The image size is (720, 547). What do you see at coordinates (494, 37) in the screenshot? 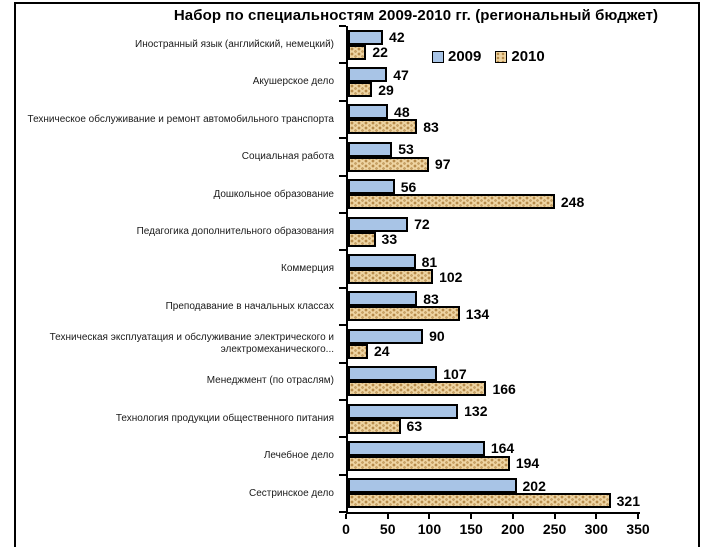
I see `bar-line: 42` at bounding box center [494, 37].